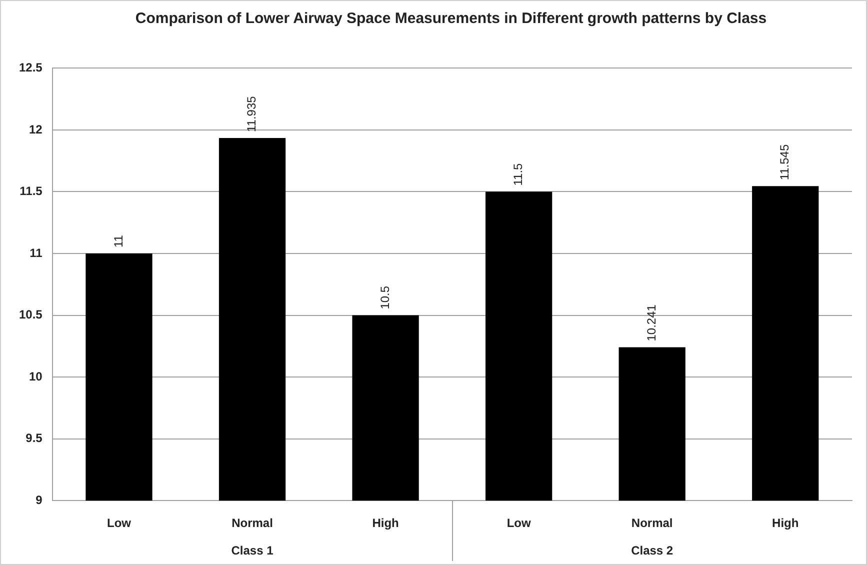  I want to click on y-tick-label: 12, so click(35, 129).